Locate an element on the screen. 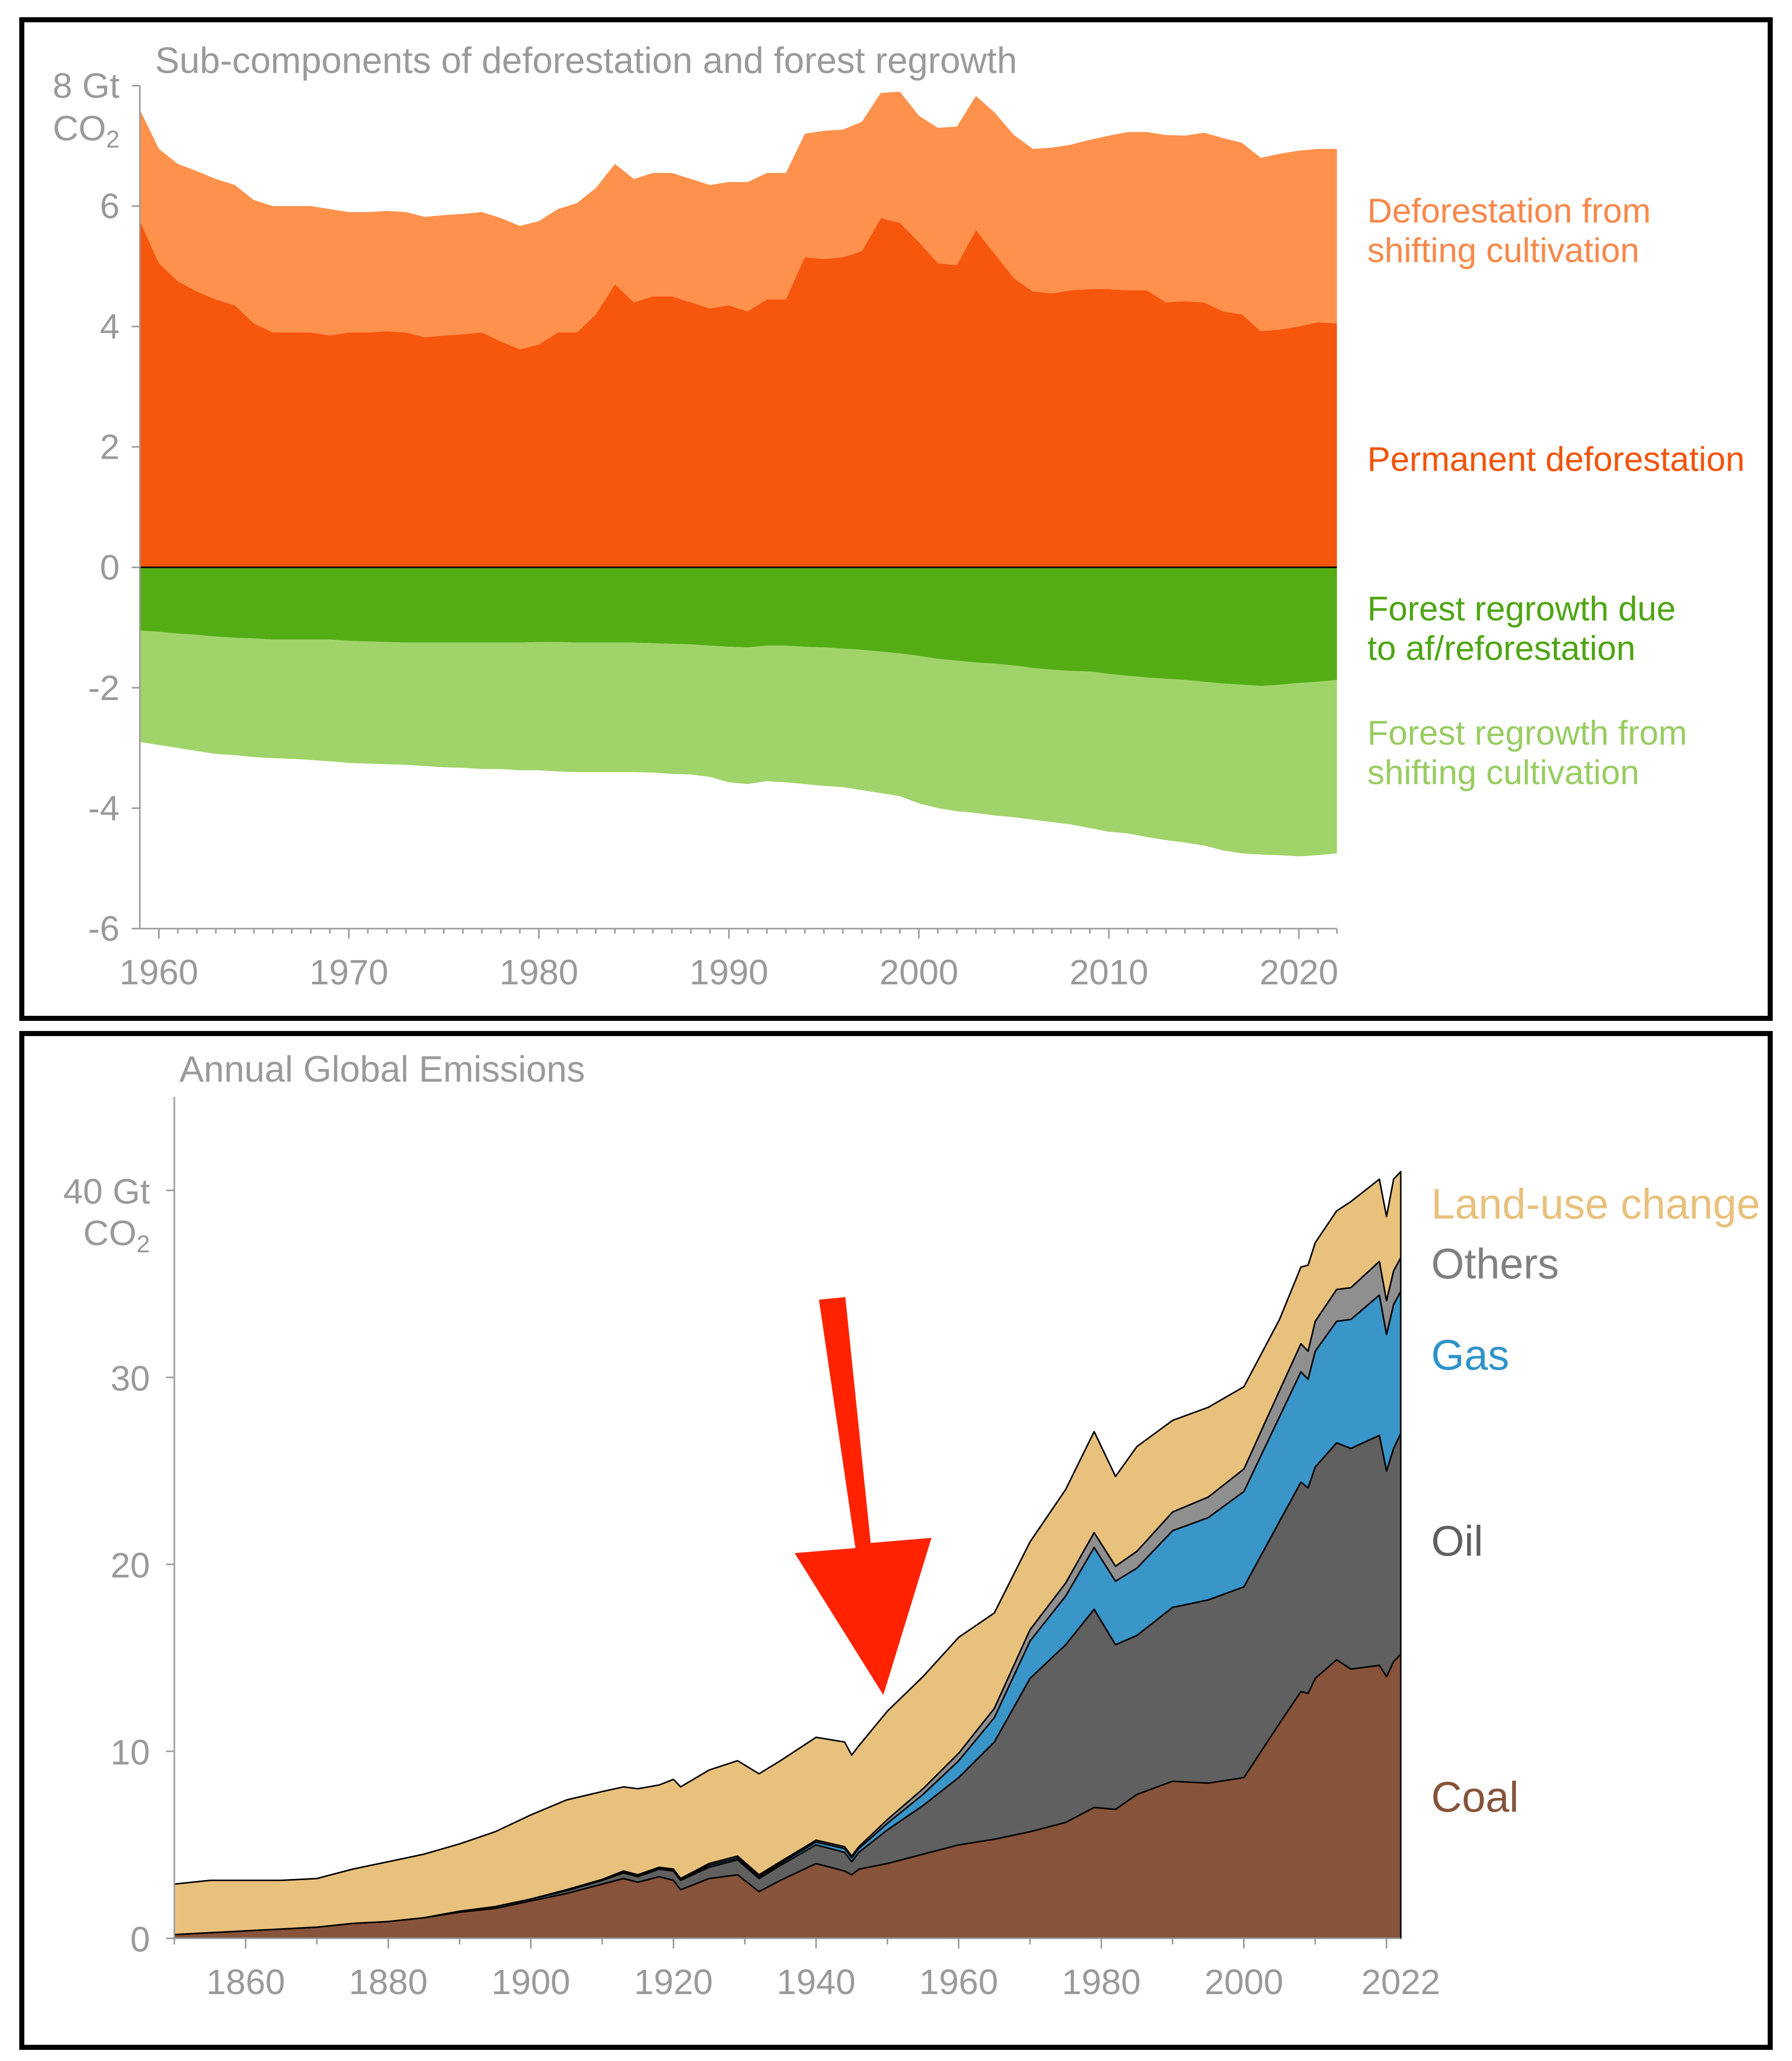 Image resolution: width=1792 pixels, height=2061 pixels. y-tick-label: 20 is located at coordinates (130, 1565).